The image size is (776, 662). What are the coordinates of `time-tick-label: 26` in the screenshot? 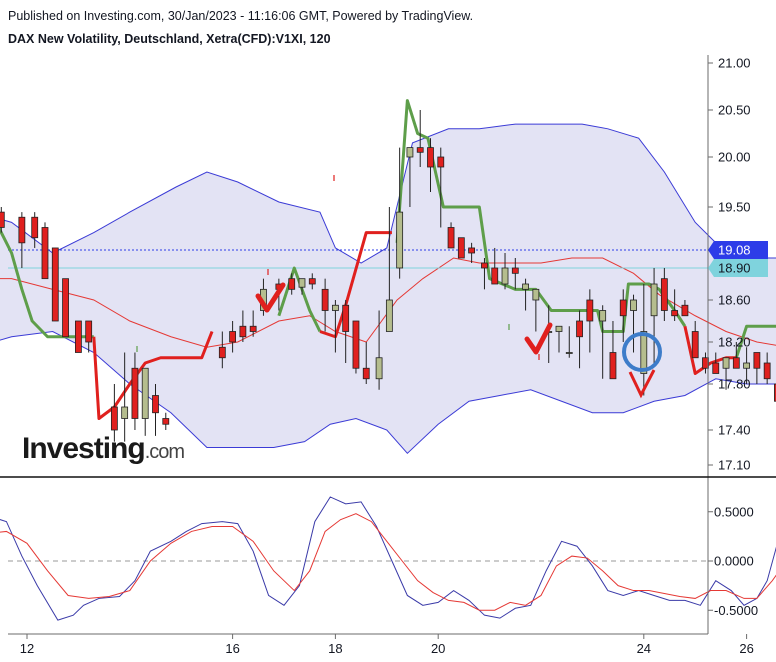 It's located at (746, 648).